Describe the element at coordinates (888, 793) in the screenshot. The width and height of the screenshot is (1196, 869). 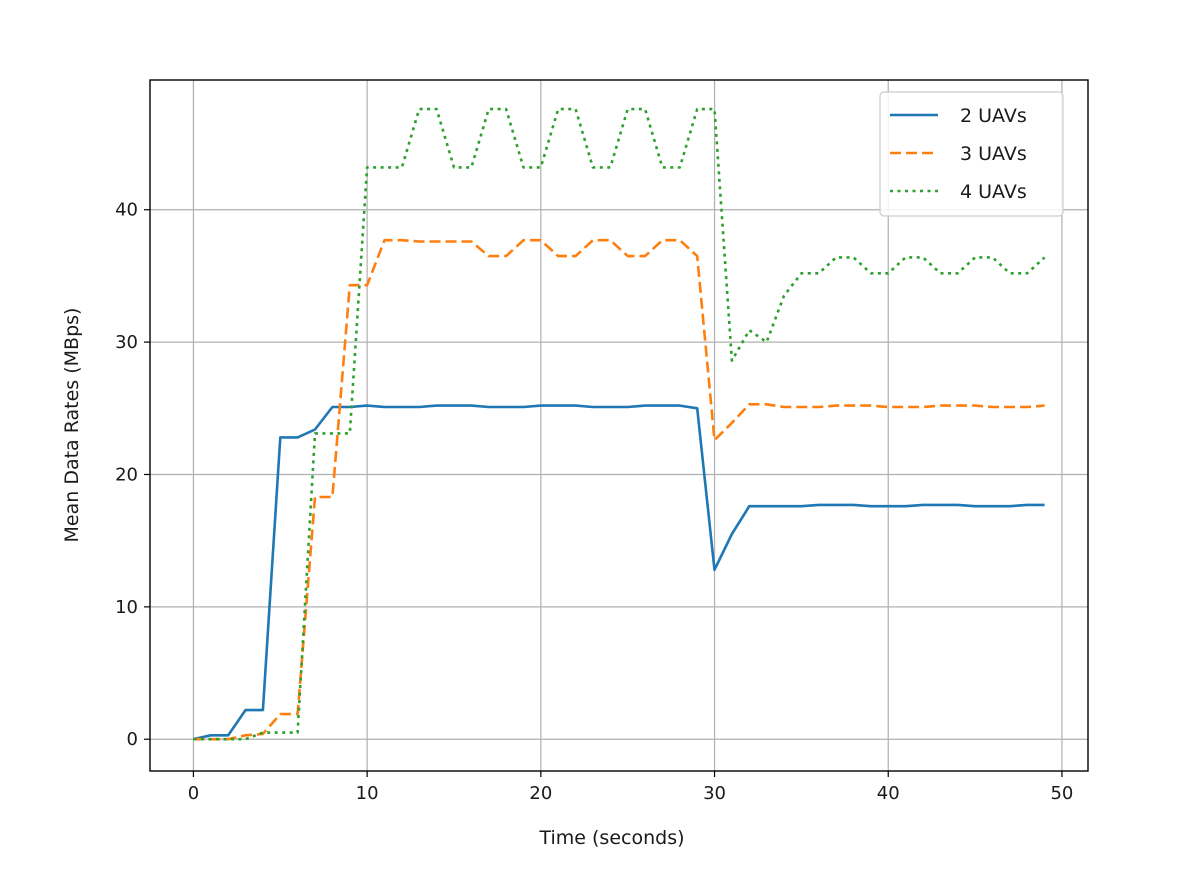
I see `x-tick-label: 40` at that location.